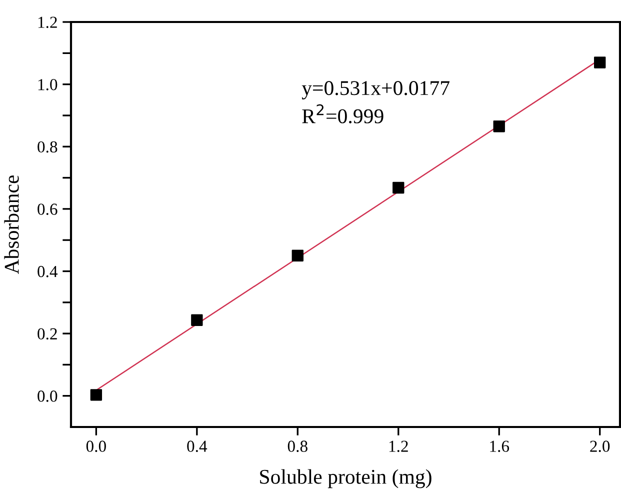 Image resolution: width=621 pixels, height=493 pixels. Describe the element at coordinates (376, 90) in the screenshot. I see `annotation: y=0.531x+0.0177` at that location.